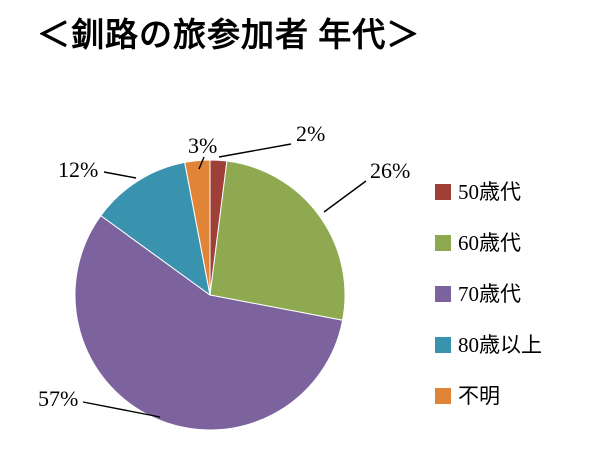 The width and height of the screenshot is (600, 450). What do you see at coordinates (500, 344) in the screenshot?
I see `legend-label-3: 80歳以上` at bounding box center [500, 344].